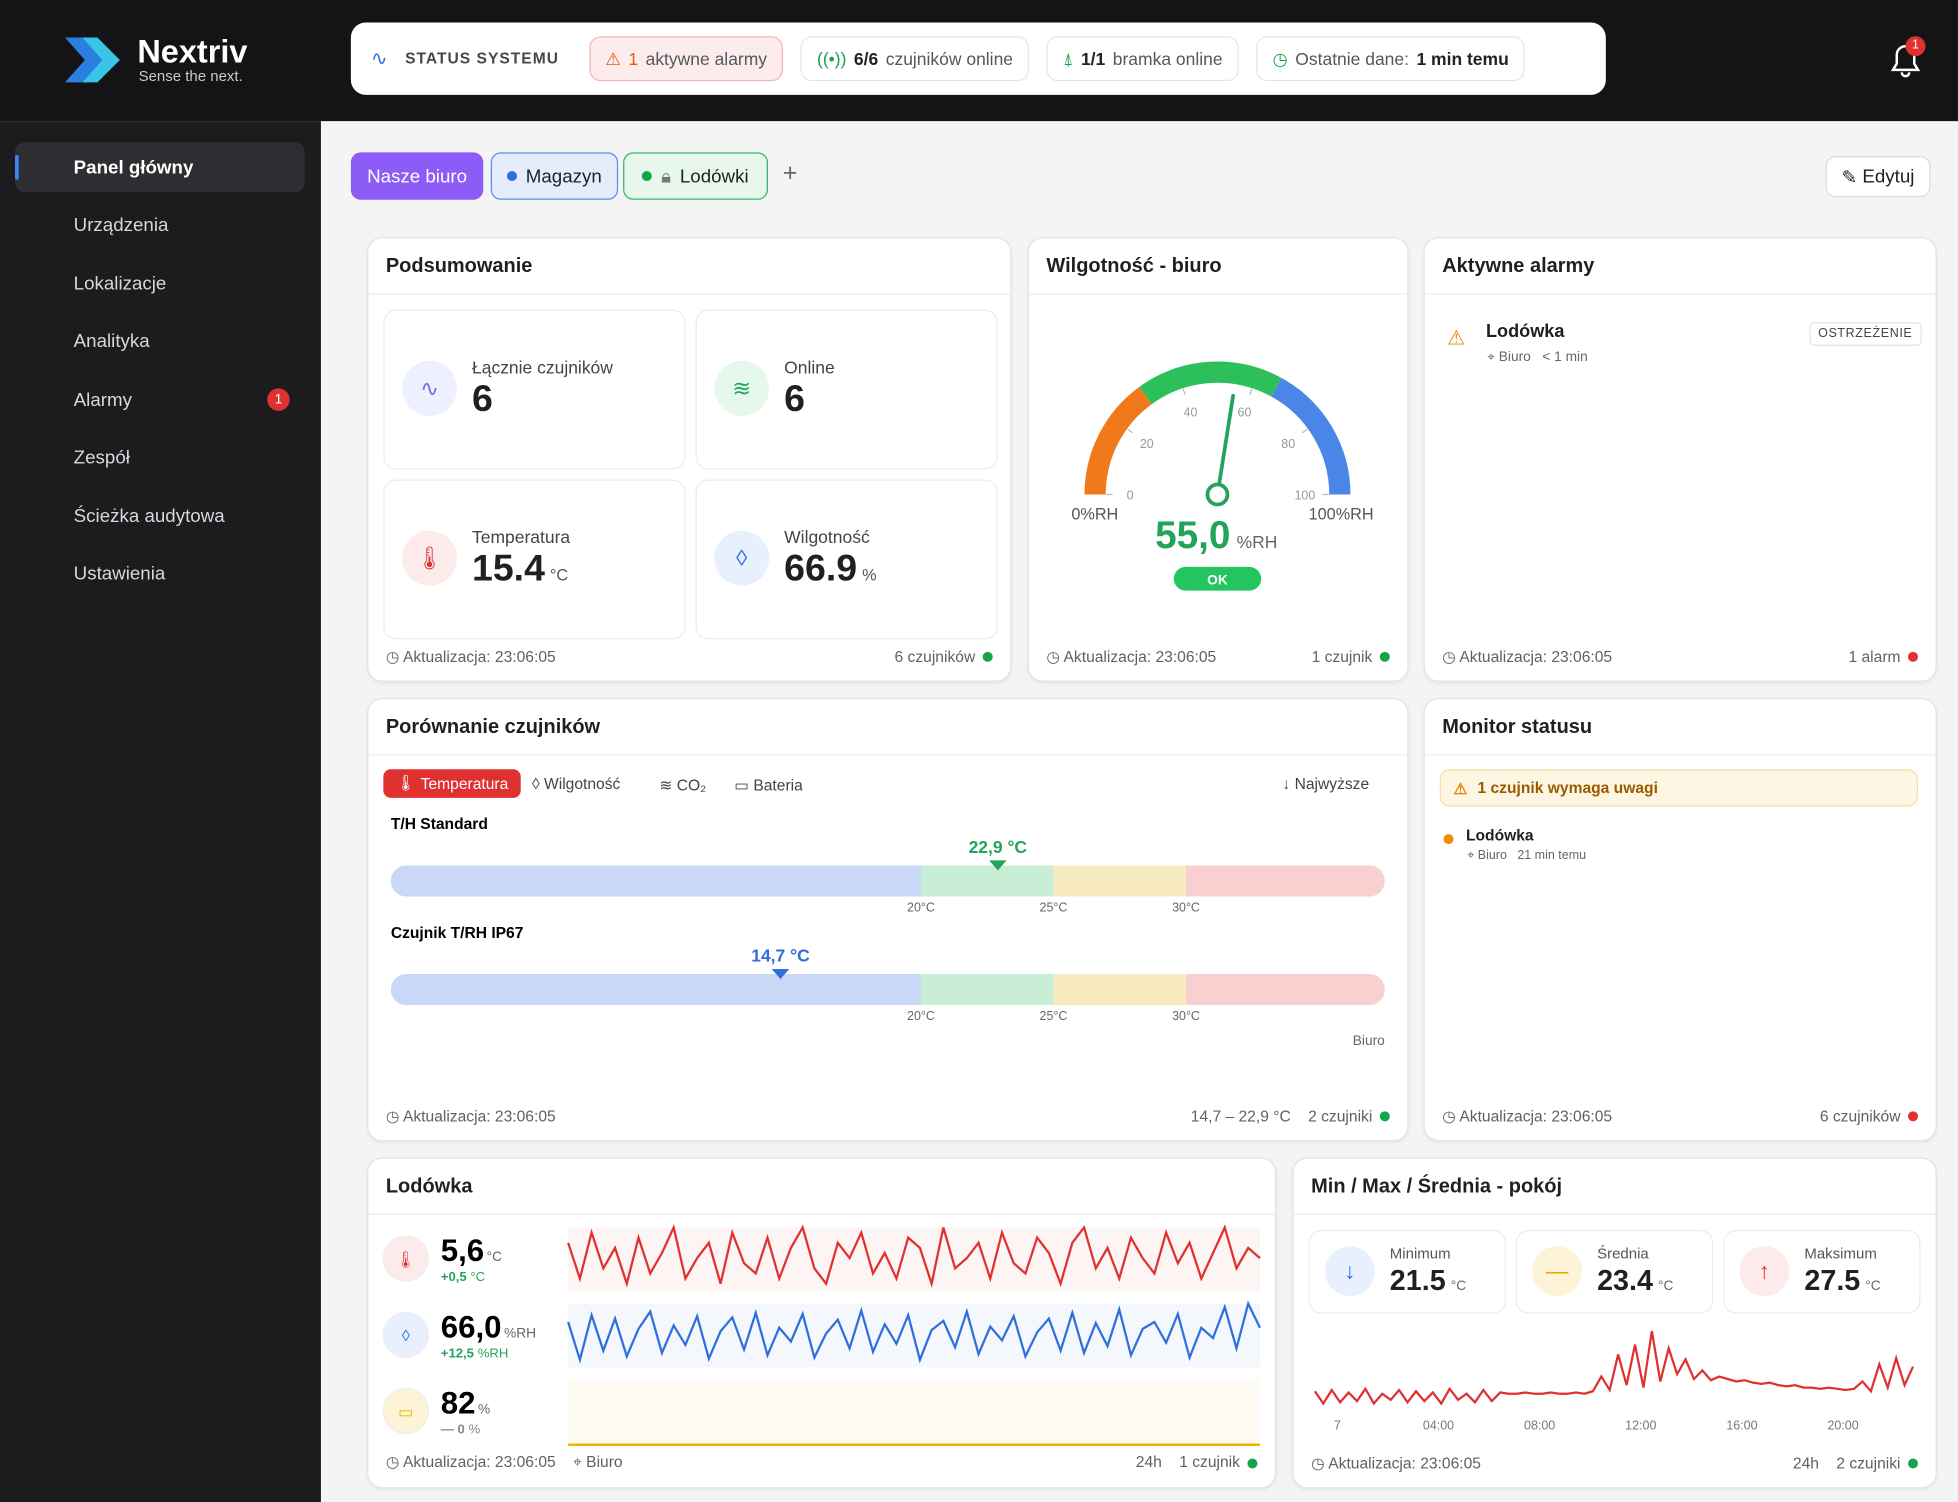  I want to click on edit-button: ✎ Edytuj, so click(1878, 177).